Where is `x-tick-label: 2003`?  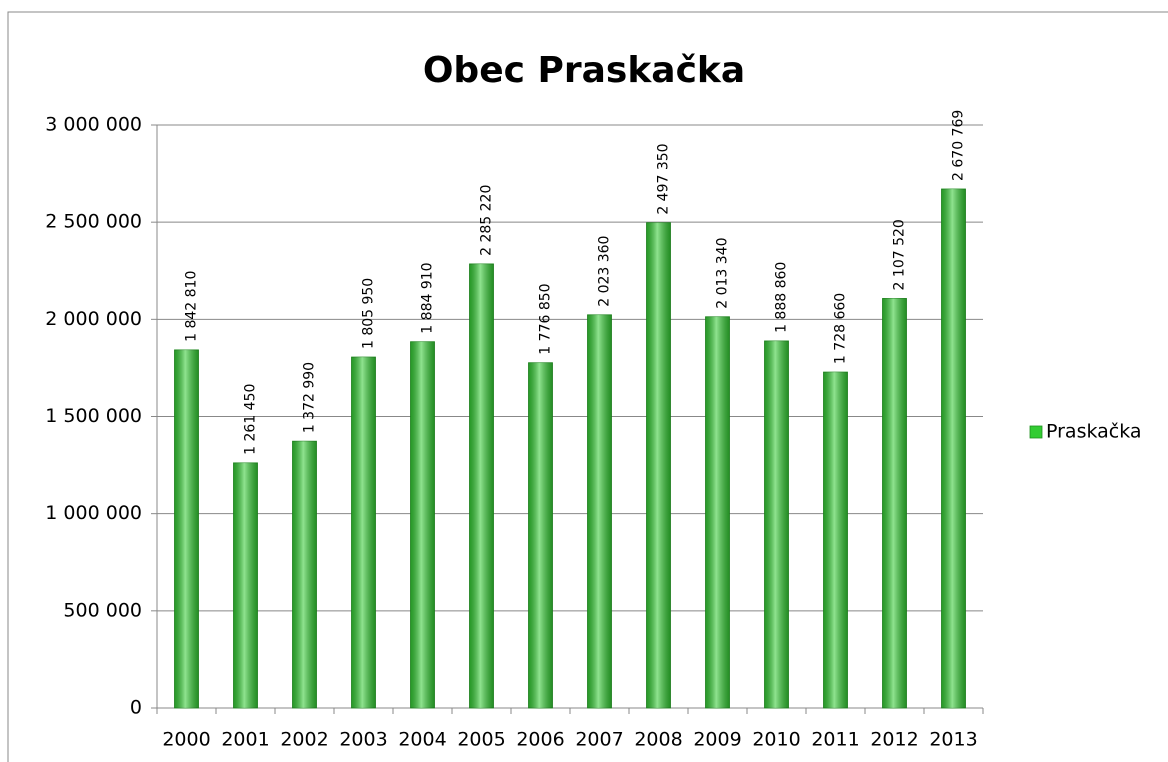 x-tick-label: 2003 is located at coordinates (363, 740).